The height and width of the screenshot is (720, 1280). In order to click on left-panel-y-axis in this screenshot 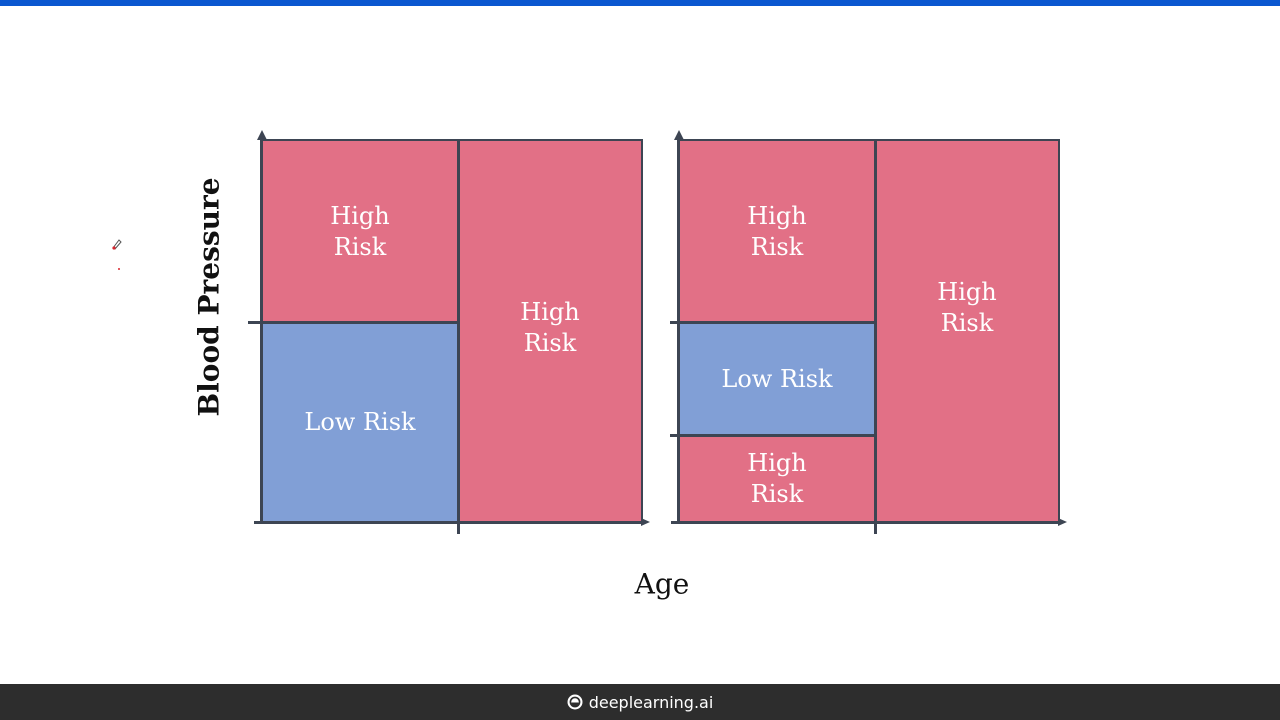, I will do `click(261, 331)`.